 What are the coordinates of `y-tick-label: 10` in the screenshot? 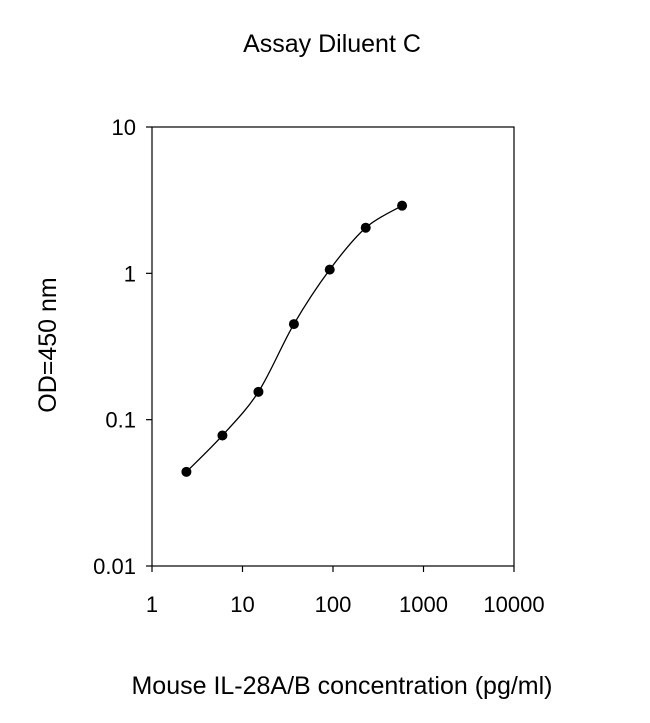 It's located at (124, 127).